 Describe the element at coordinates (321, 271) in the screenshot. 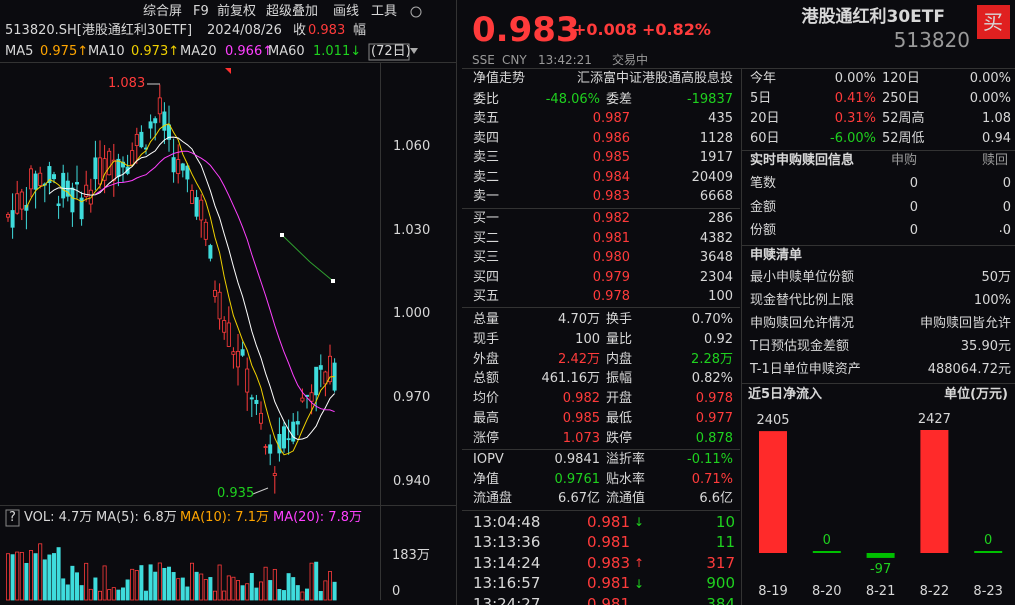

I see `drawn-line` at that location.